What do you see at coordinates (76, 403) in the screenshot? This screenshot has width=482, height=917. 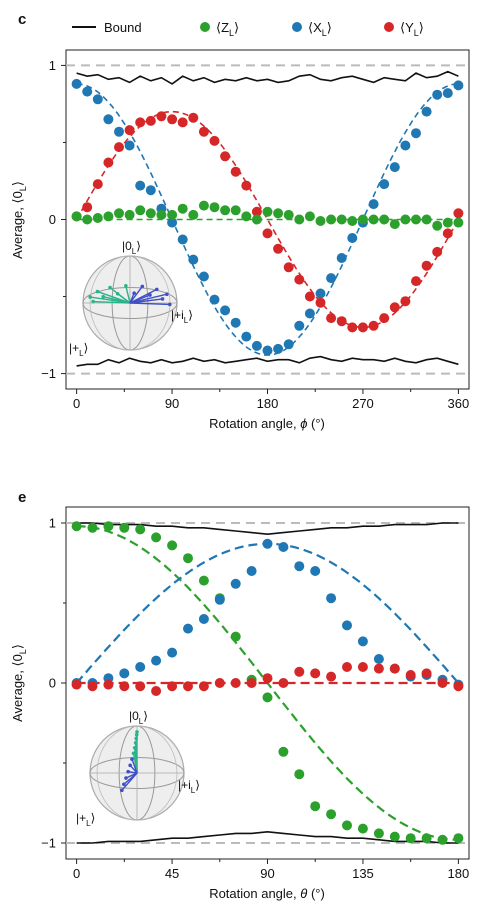 I see `panel-c-x-tick-label: 0` at bounding box center [76, 403].